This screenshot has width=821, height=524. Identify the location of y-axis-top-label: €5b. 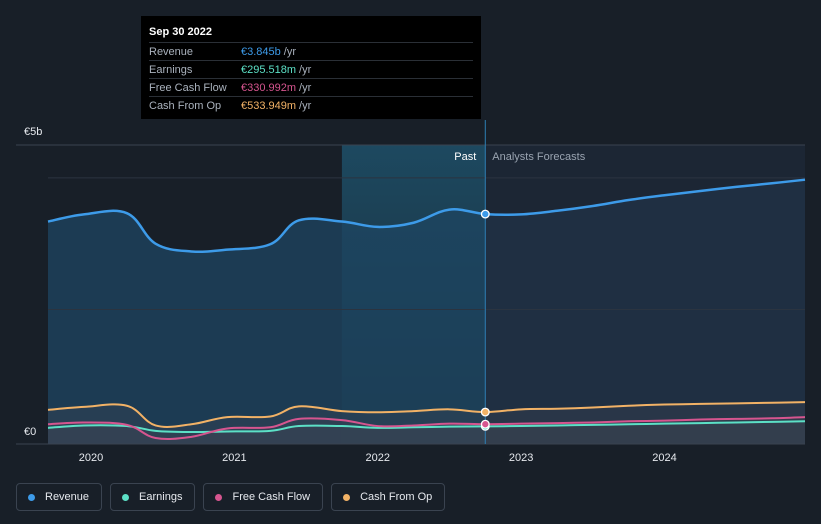
(33, 132).